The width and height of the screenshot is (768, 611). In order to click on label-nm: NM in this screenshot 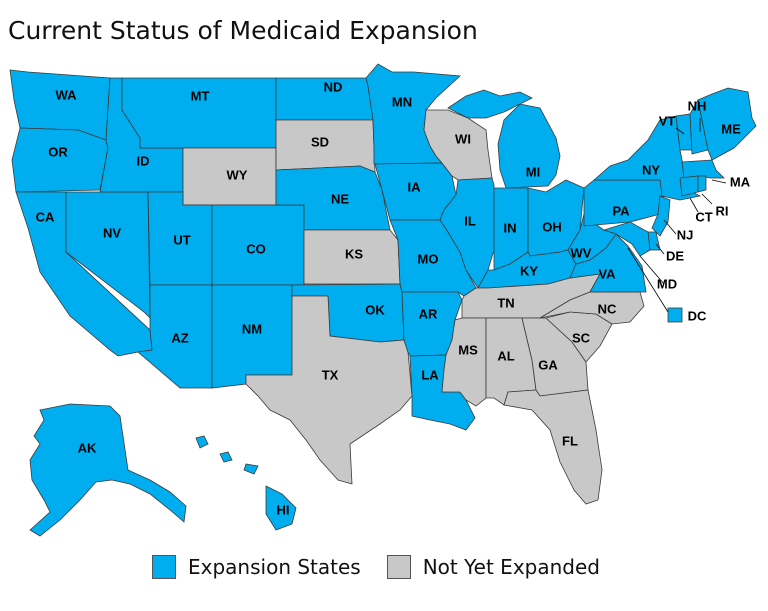, I will do `click(252, 328)`.